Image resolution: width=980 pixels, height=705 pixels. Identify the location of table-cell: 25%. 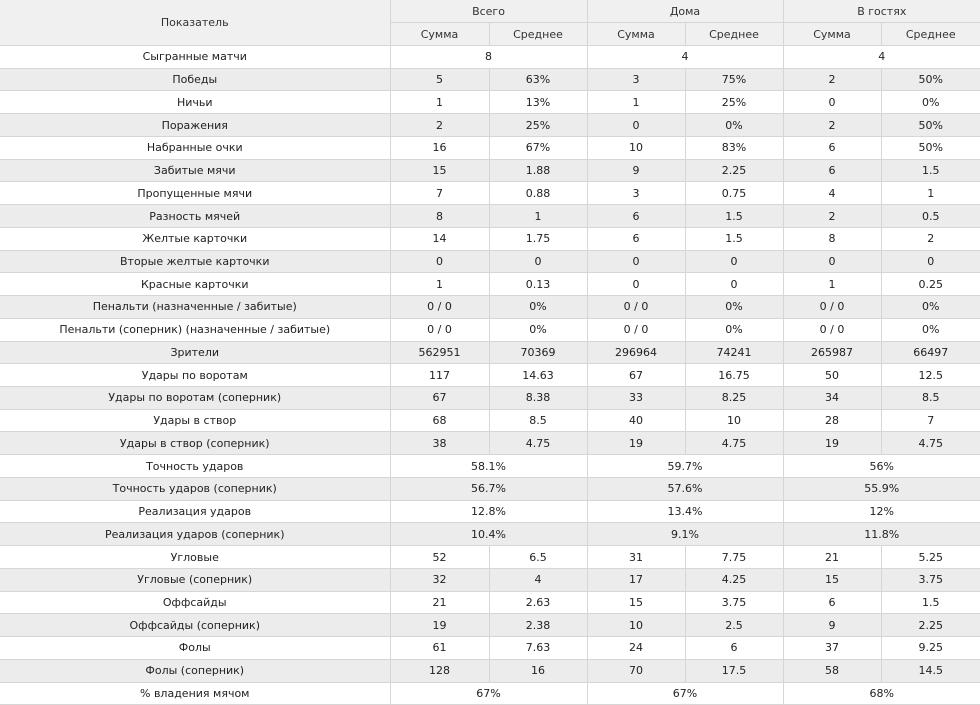
(538, 125).